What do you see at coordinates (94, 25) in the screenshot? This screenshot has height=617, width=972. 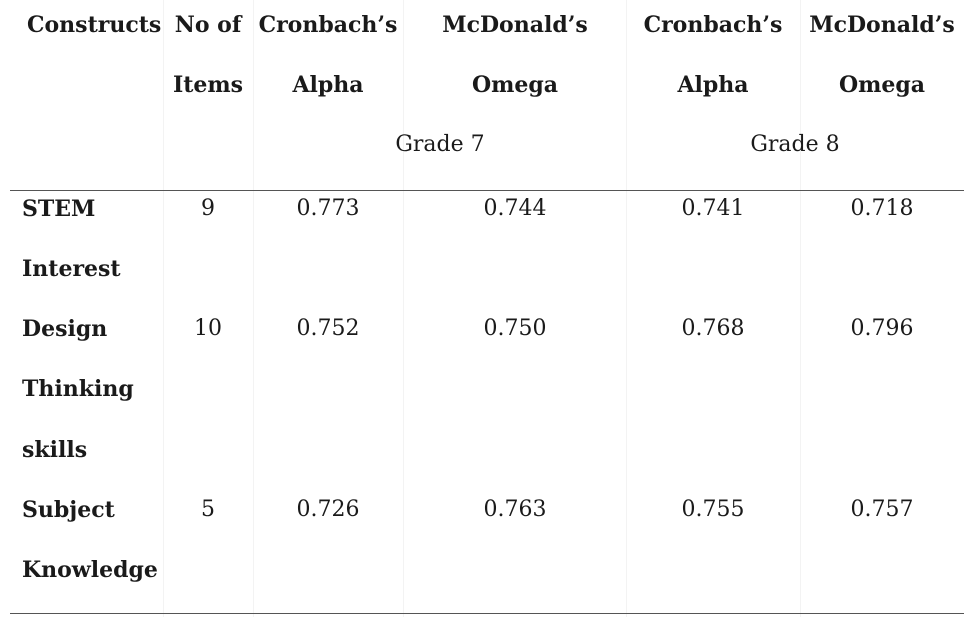 I see `header-constructs: Constructs` at bounding box center [94, 25].